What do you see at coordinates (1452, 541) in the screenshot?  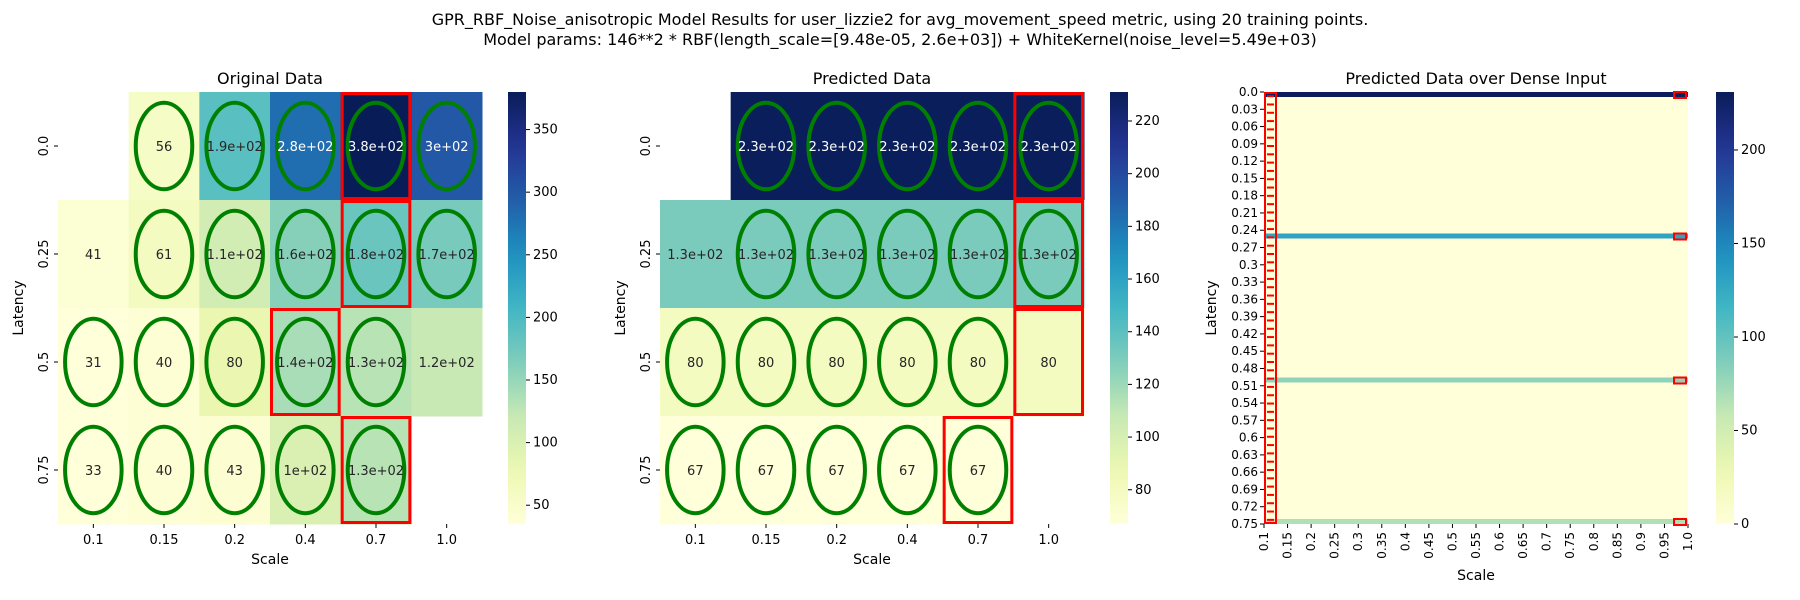 I see `x-tick-label: 0.5` at bounding box center [1452, 541].